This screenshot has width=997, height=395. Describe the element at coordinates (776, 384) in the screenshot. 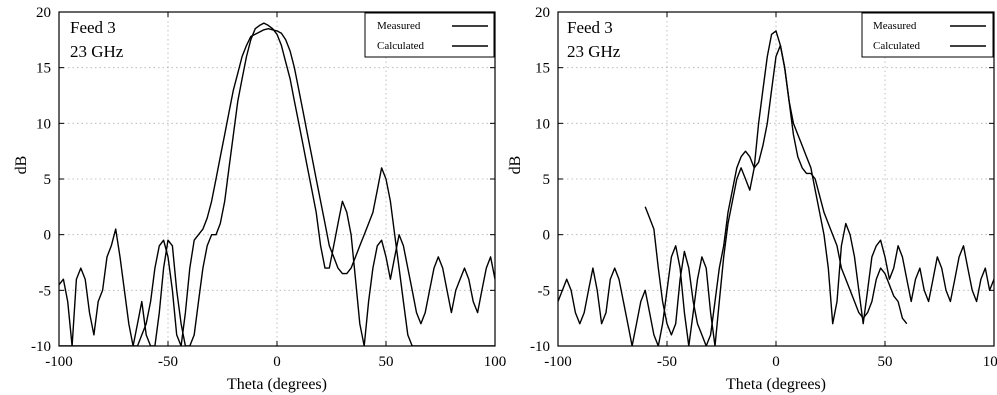

I see `x-axis-label-right: Theta (degrees)` at that location.